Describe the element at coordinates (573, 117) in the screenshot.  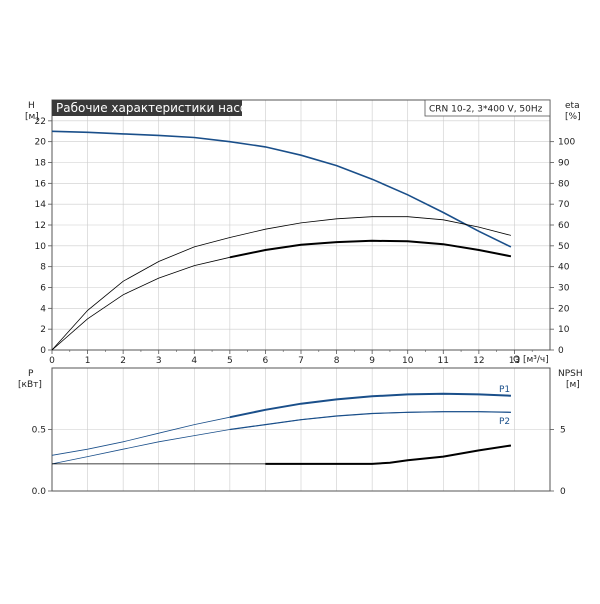
I see `y-axis-unit-eta: [%]` at that location.